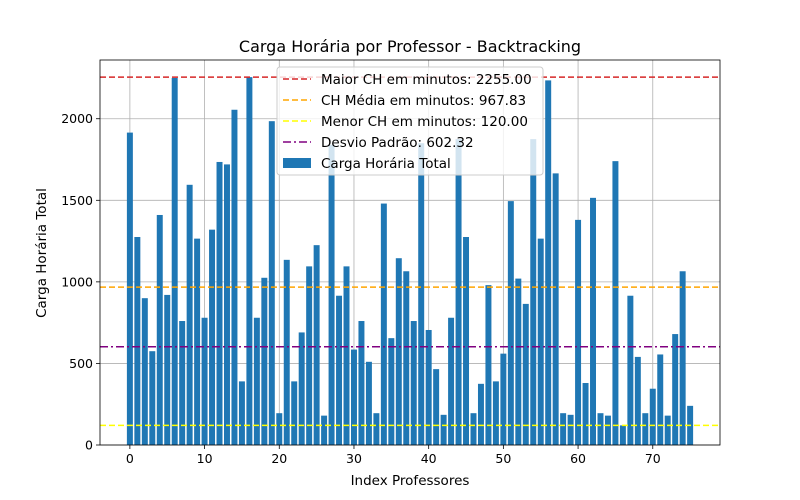 The image size is (800, 500). I want to click on legend-box, so click(410, 121).